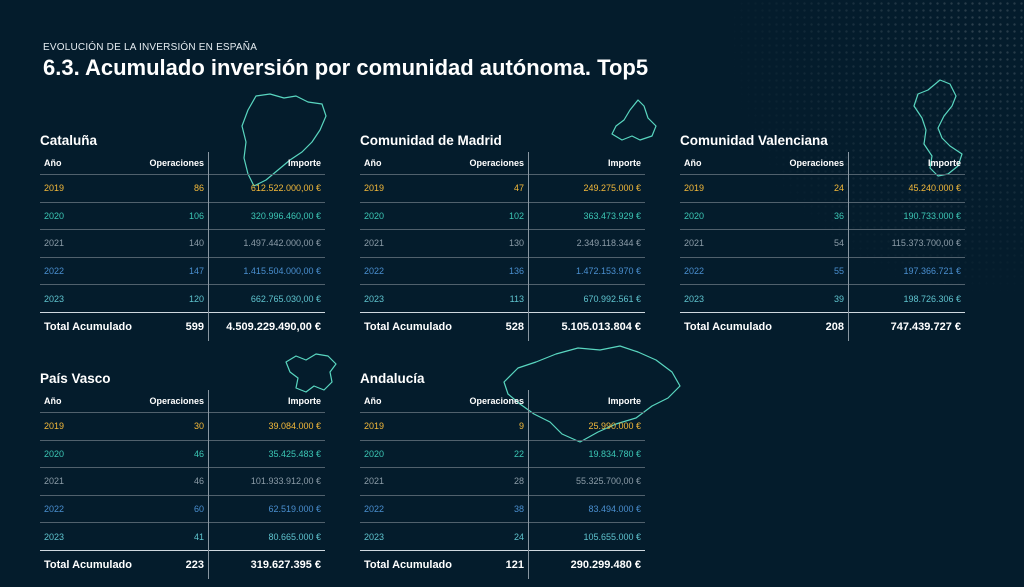 This screenshot has width=1024, height=587. I want to click on table-row: 2023 113 670.992.561 €, so click(502, 298).